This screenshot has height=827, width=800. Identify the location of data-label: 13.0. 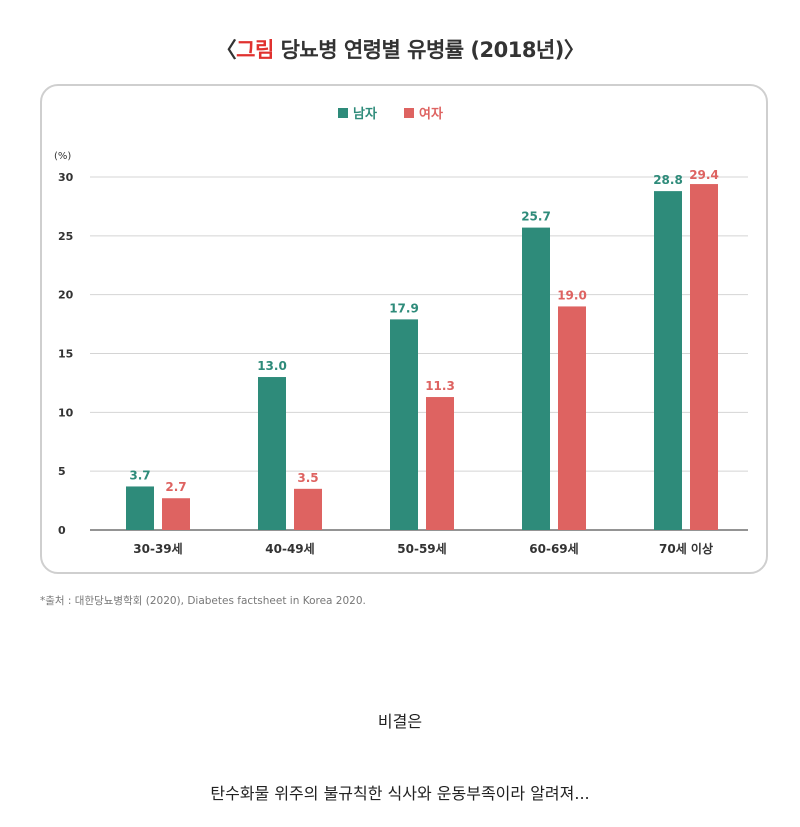
(272, 366).